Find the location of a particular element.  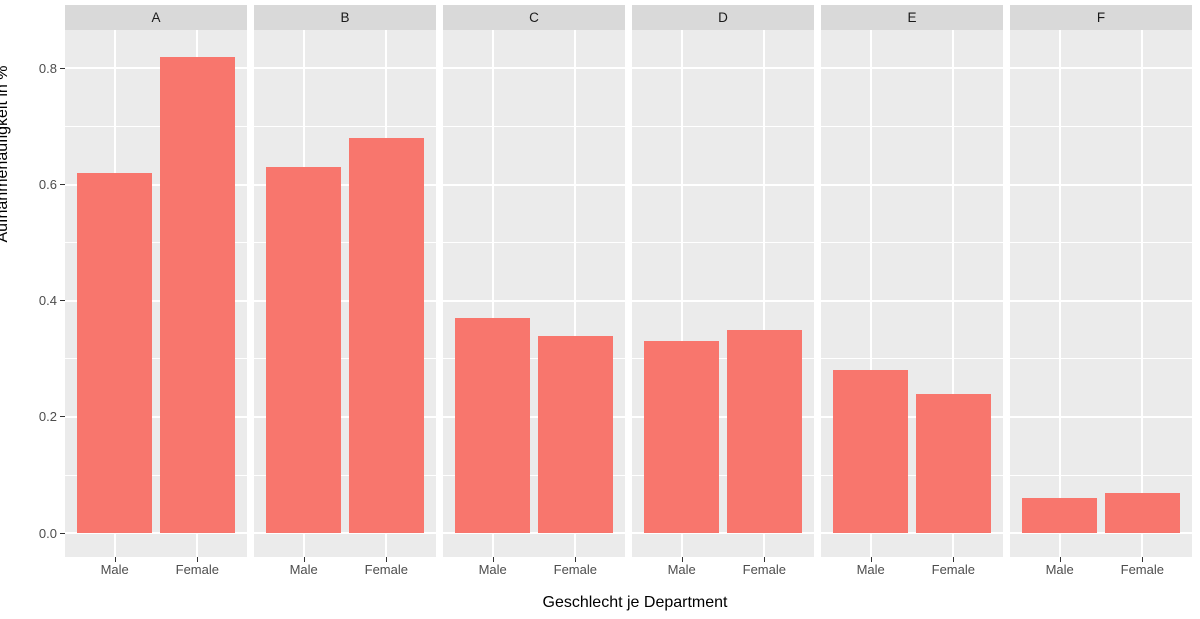

y-axis-tick-label: 0.8 is located at coordinates (47, 68).